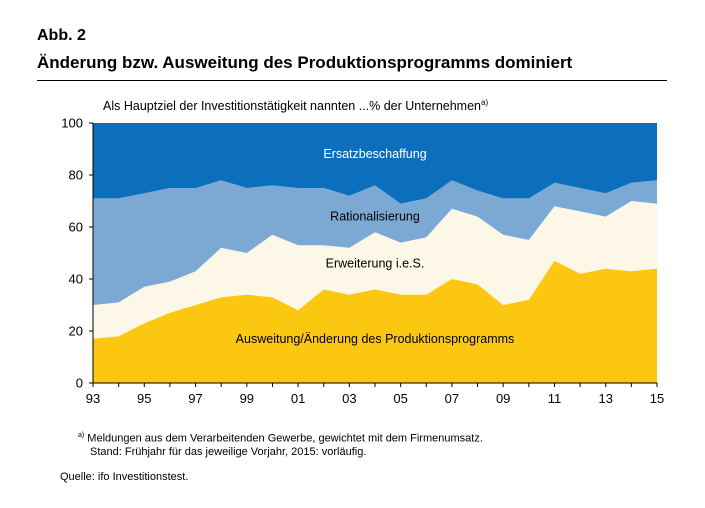 This screenshot has width=705, height=508. What do you see at coordinates (76, 175) in the screenshot?
I see `y-tick-label-80: 80` at bounding box center [76, 175].